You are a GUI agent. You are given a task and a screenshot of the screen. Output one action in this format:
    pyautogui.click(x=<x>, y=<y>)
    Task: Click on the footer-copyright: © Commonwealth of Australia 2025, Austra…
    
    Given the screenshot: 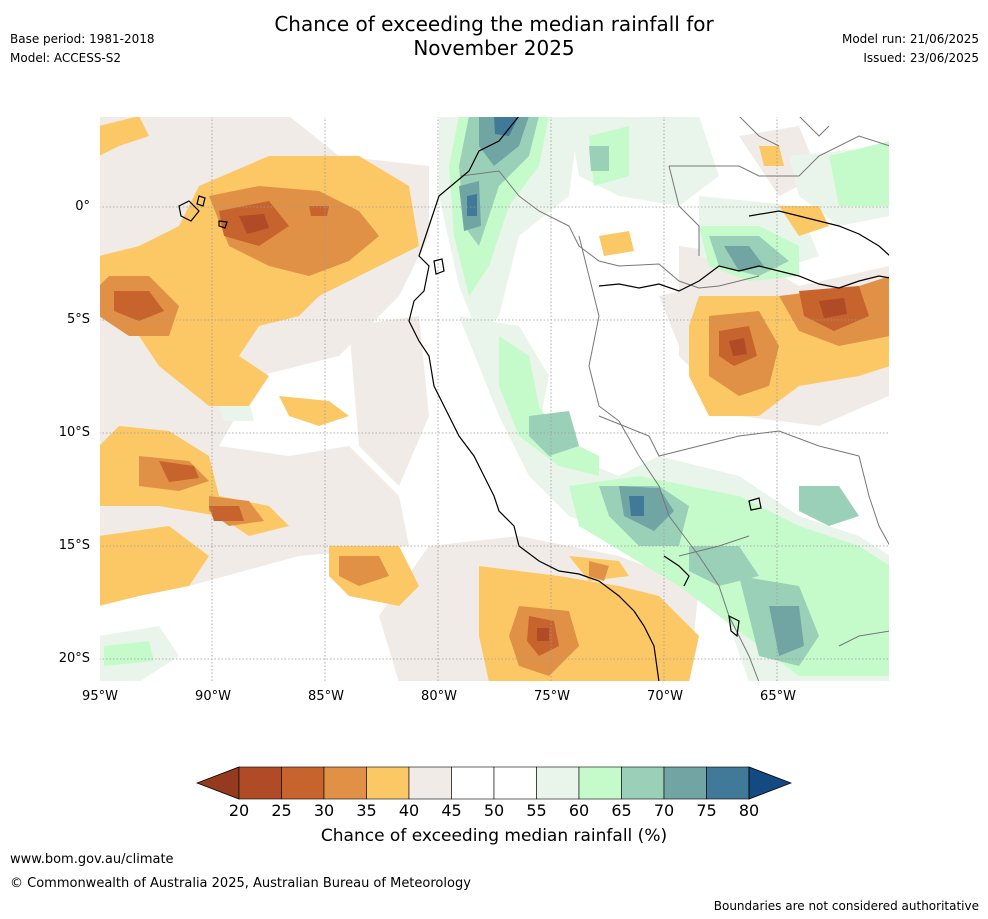 What is the action you would take?
    pyautogui.click(x=240, y=883)
    